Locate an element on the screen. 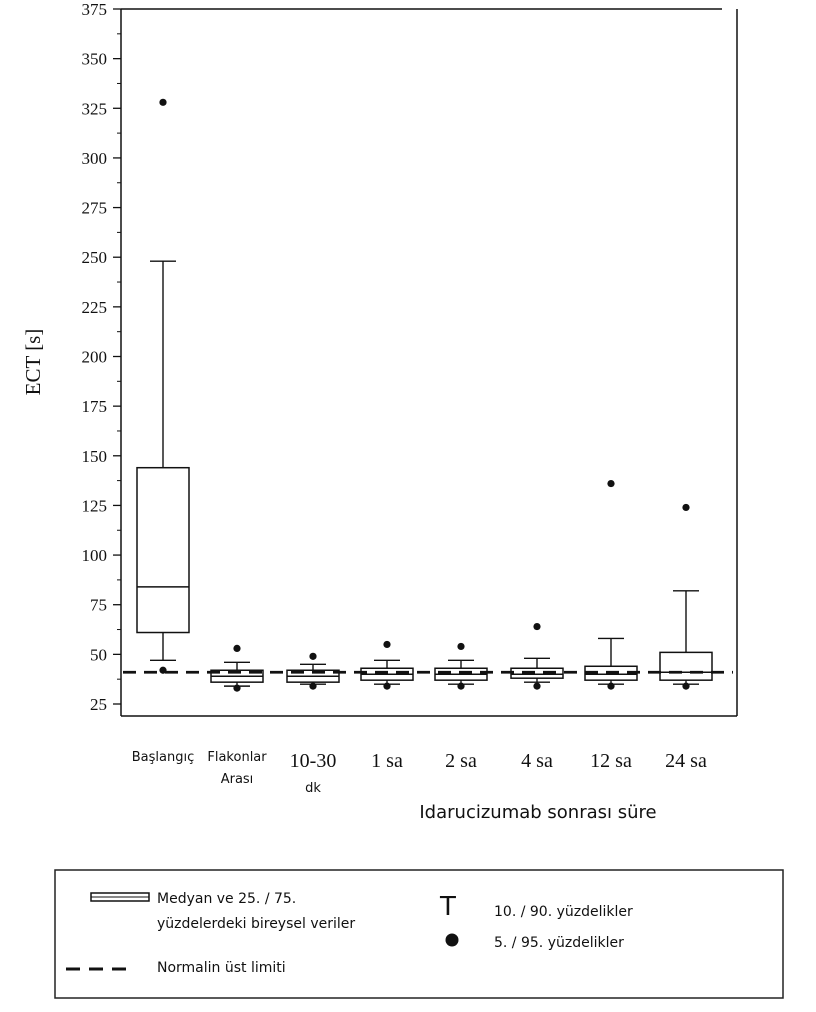  x-category-label-2-line1: Flakonlar is located at coordinates (237, 757).